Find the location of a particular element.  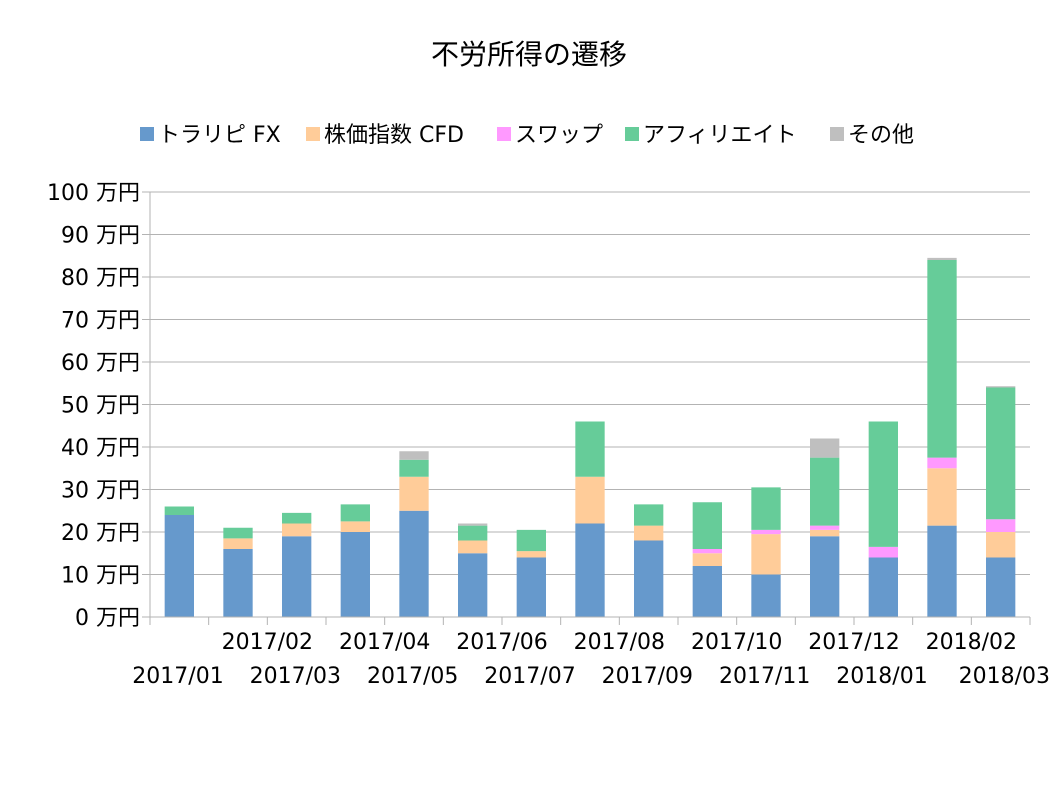

y-tick-label: 90 万円 is located at coordinates (100, 236).